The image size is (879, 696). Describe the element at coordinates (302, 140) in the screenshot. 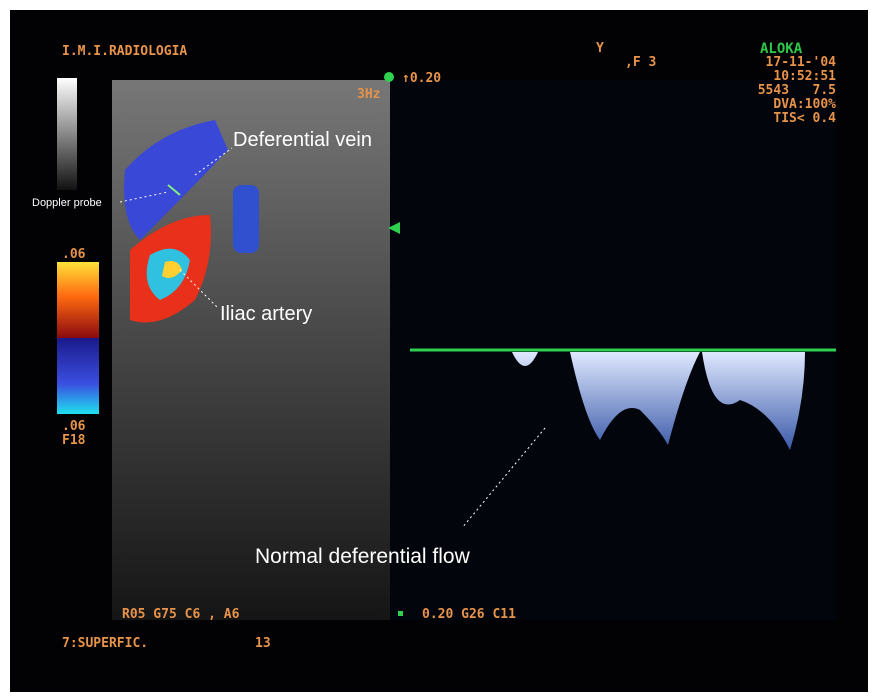

I see `vein-label: Deferential vein` at that location.